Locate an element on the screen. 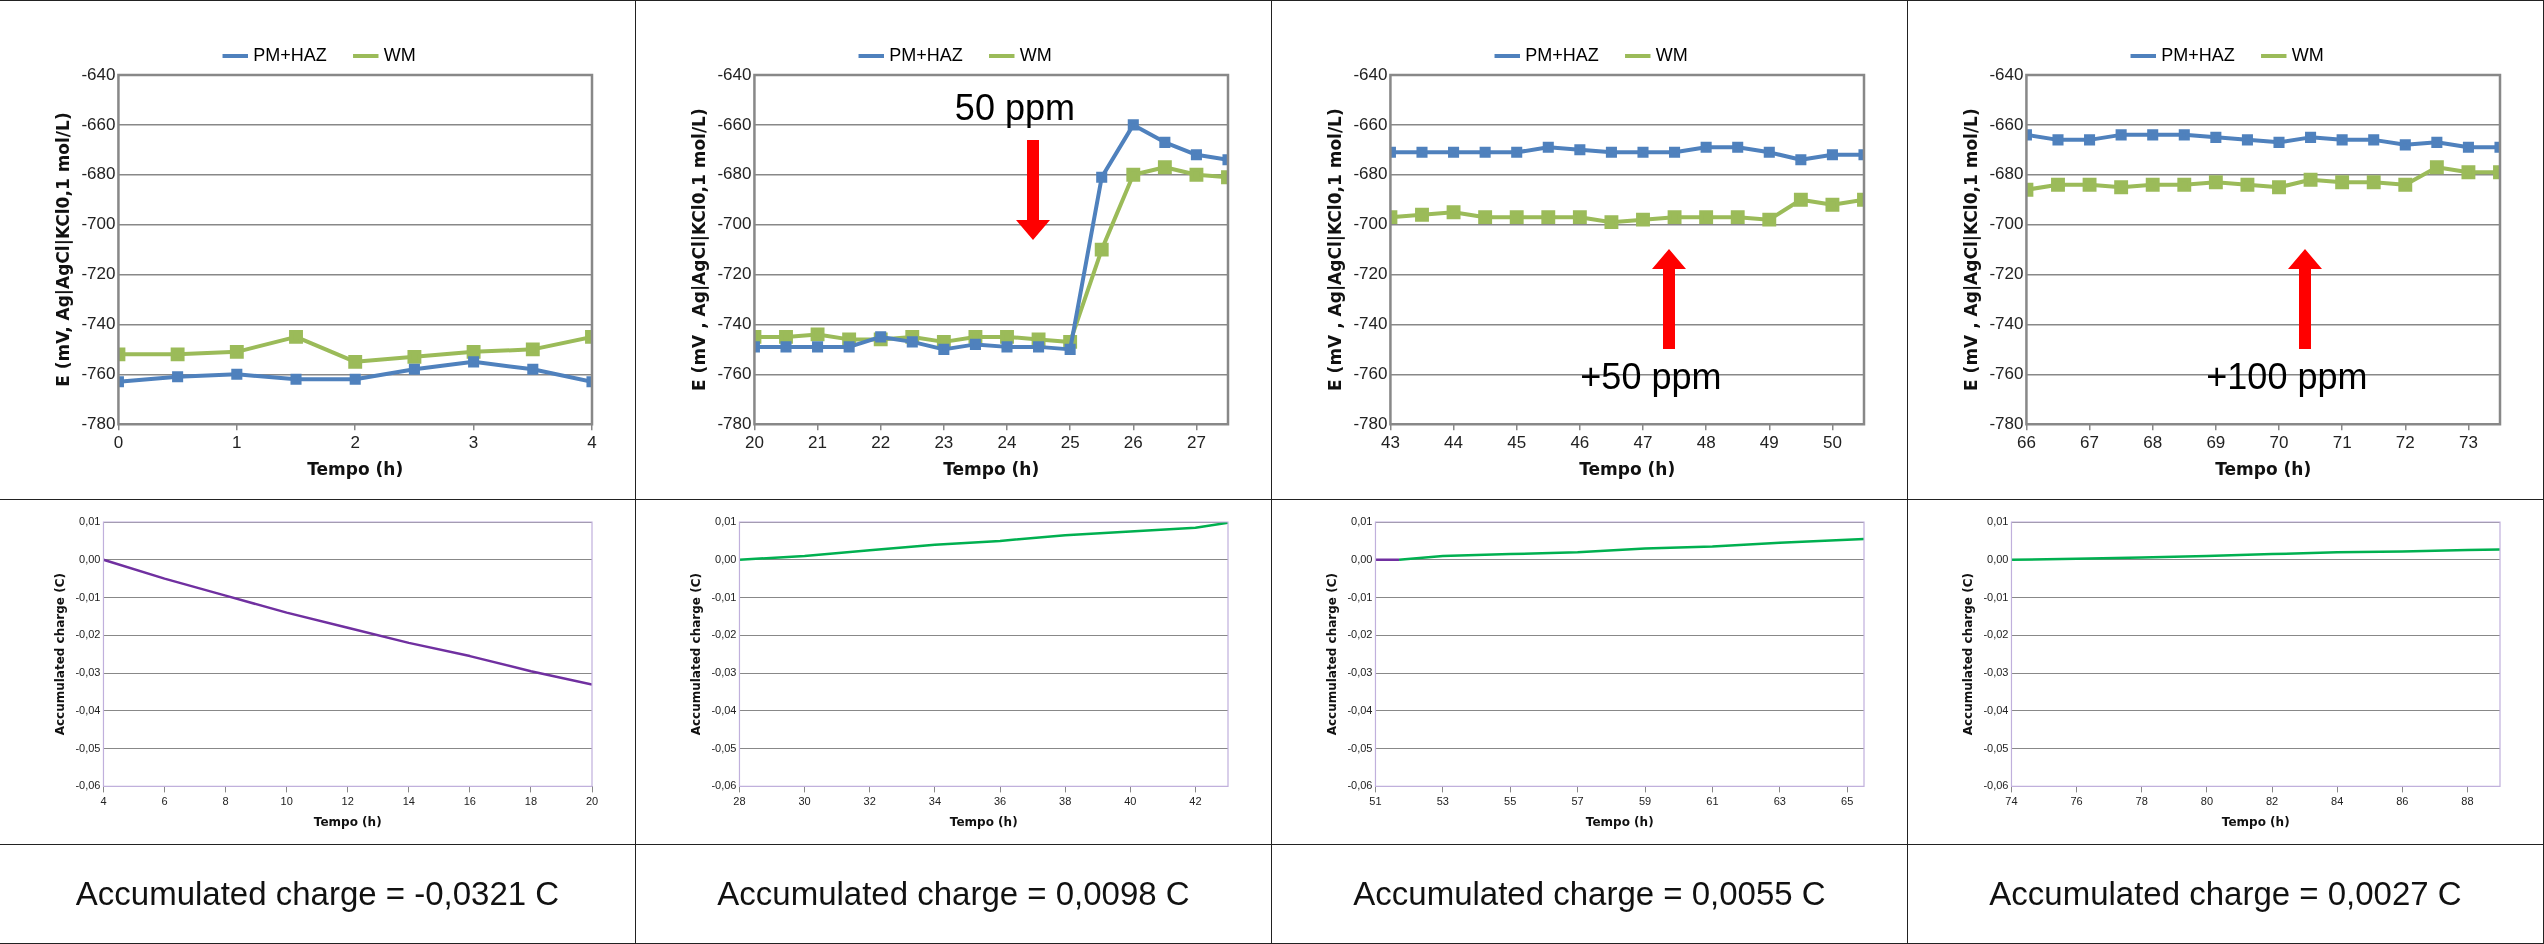 The width and height of the screenshot is (2544, 944). x-tick-label: 26 is located at coordinates (1133, 443).